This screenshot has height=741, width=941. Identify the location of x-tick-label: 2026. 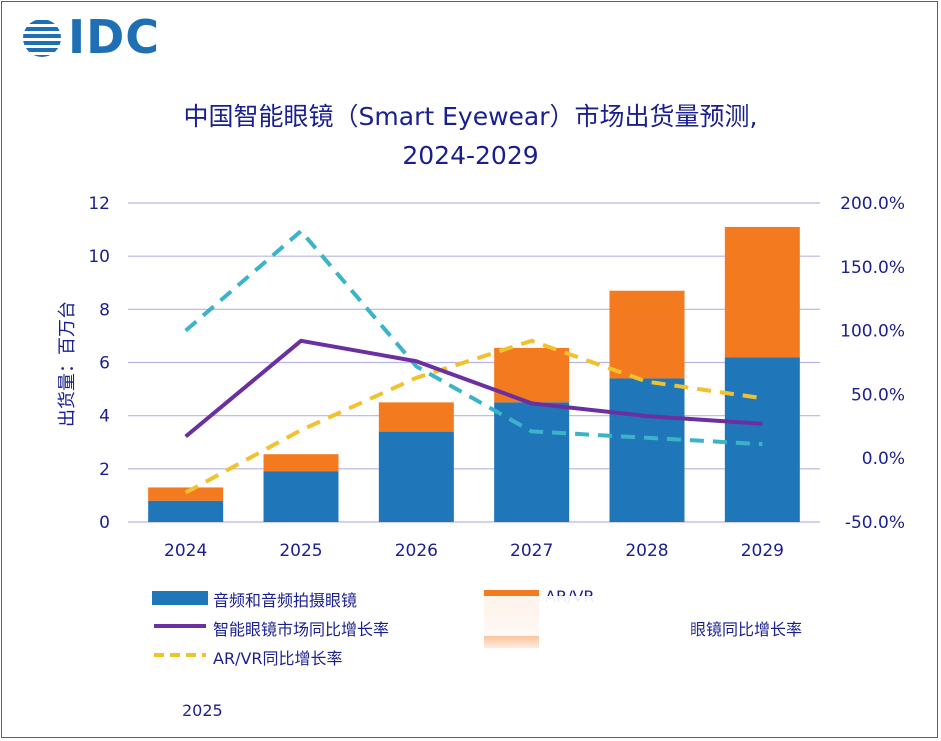
(416, 551).